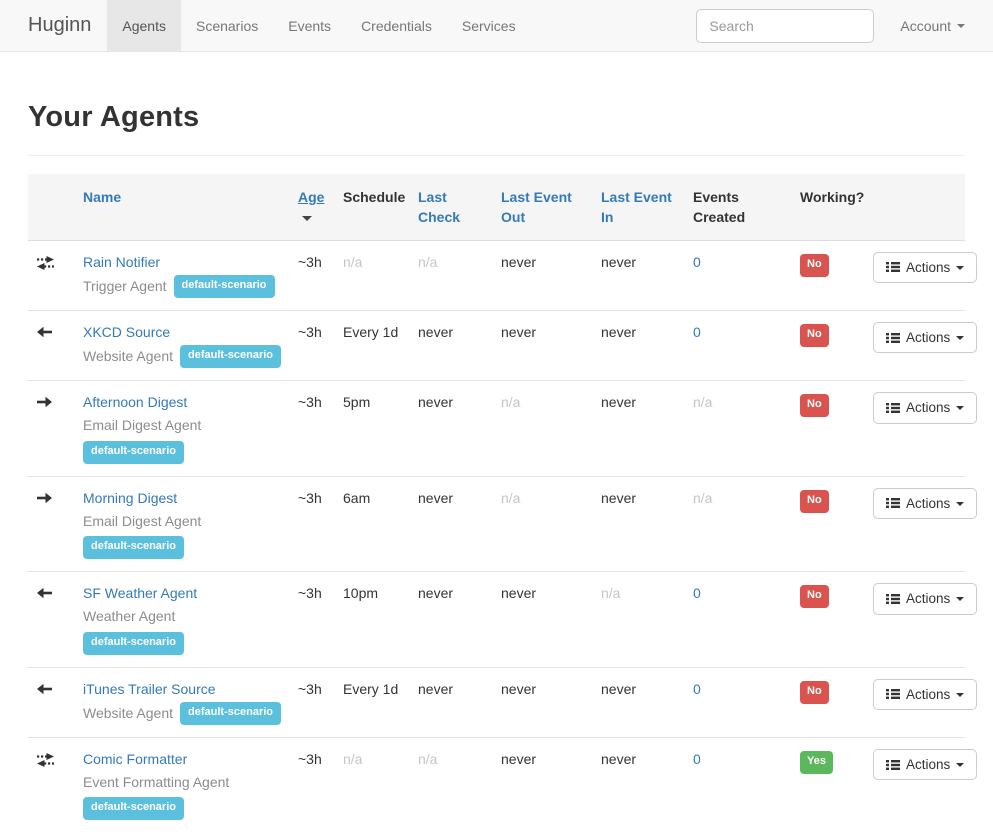 This screenshot has height=832, width=993. I want to click on agent-schedule: n/a, so click(372, 784).